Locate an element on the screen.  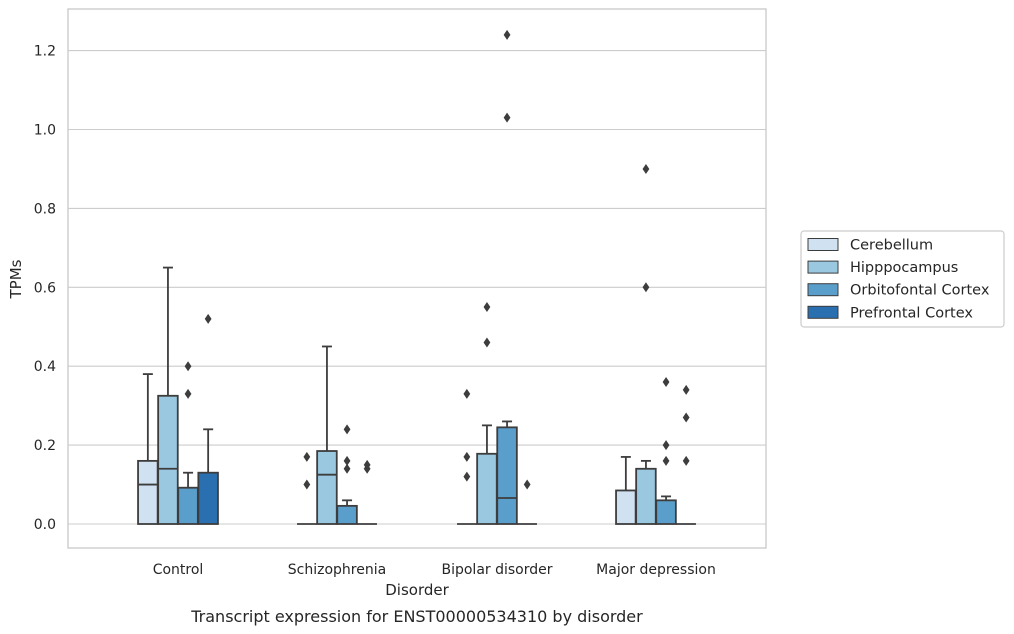
box-prefrontal-cortex is located at coordinates (208, 498).